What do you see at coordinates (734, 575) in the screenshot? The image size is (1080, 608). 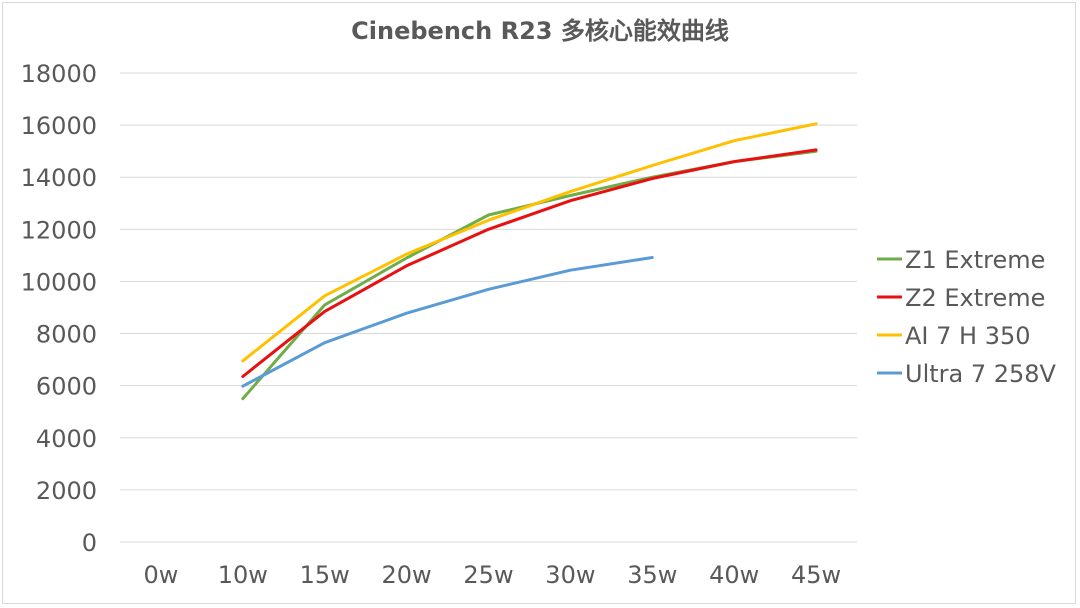 I see `x-tick-label: 40w` at bounding box center [734, 575].